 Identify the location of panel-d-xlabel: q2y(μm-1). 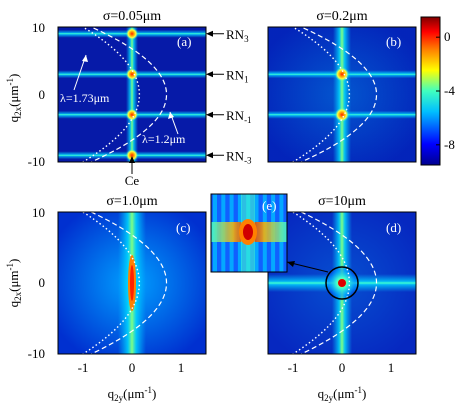
(342, 394).